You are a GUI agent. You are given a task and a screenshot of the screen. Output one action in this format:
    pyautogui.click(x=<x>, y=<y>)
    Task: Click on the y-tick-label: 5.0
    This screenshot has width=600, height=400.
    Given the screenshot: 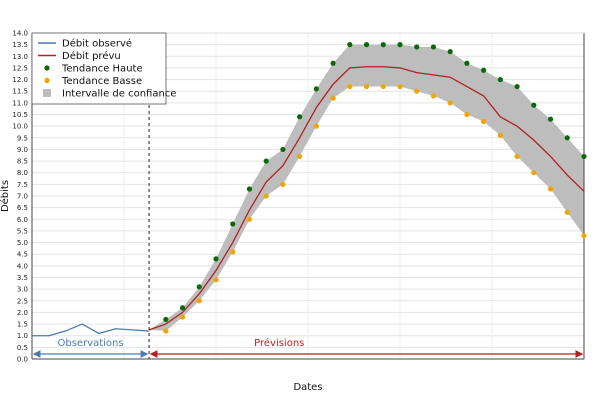 What is the action you would take?
    pyautogui.click(x=22, y=243)
    